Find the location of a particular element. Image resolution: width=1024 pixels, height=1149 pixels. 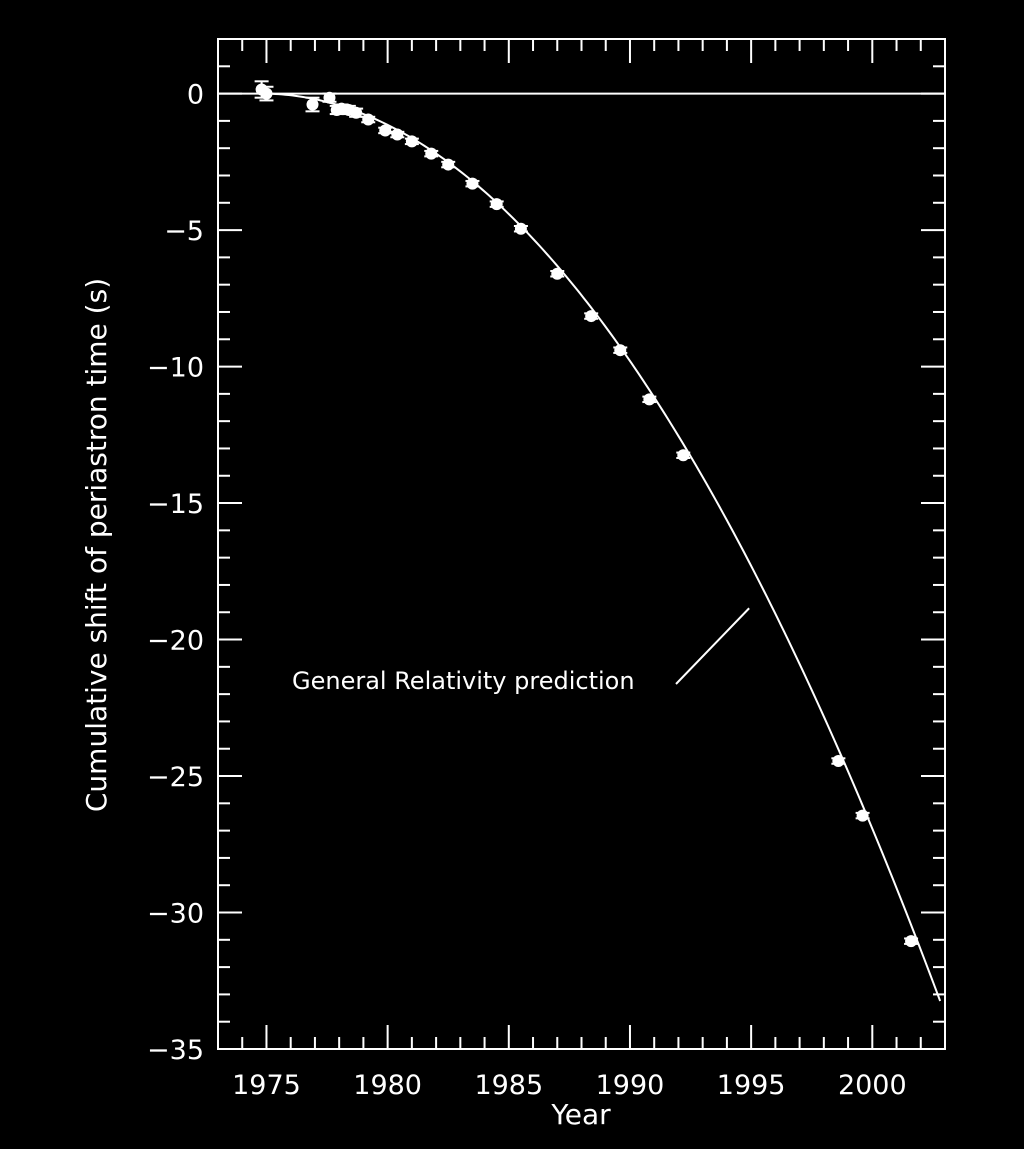

y-tick-label: −20 is located at coordinates (175, 641).